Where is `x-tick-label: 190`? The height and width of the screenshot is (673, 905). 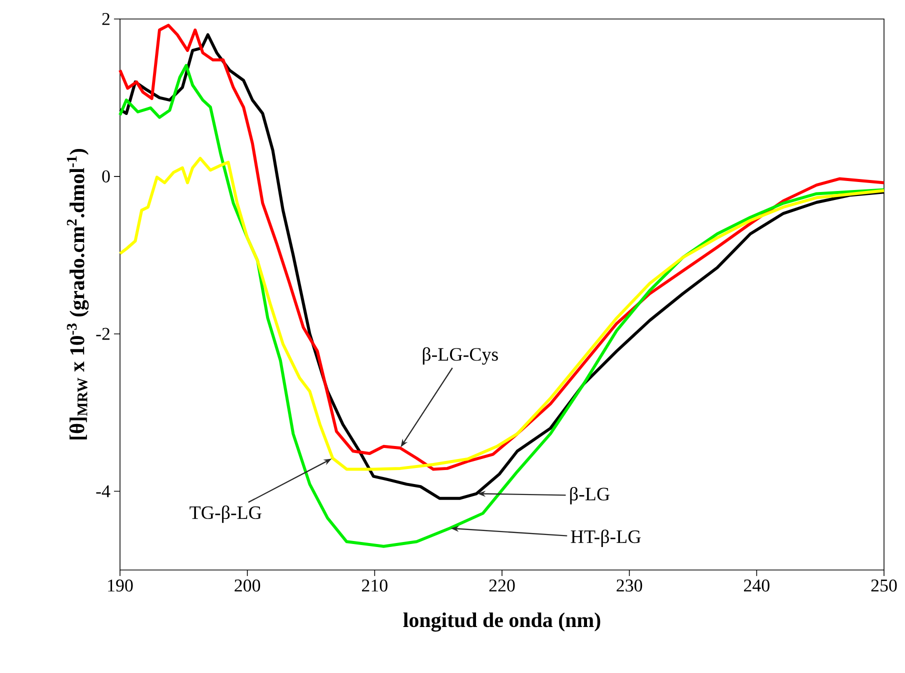 x-tick-label: 190 is located at coordinates (120, 586).